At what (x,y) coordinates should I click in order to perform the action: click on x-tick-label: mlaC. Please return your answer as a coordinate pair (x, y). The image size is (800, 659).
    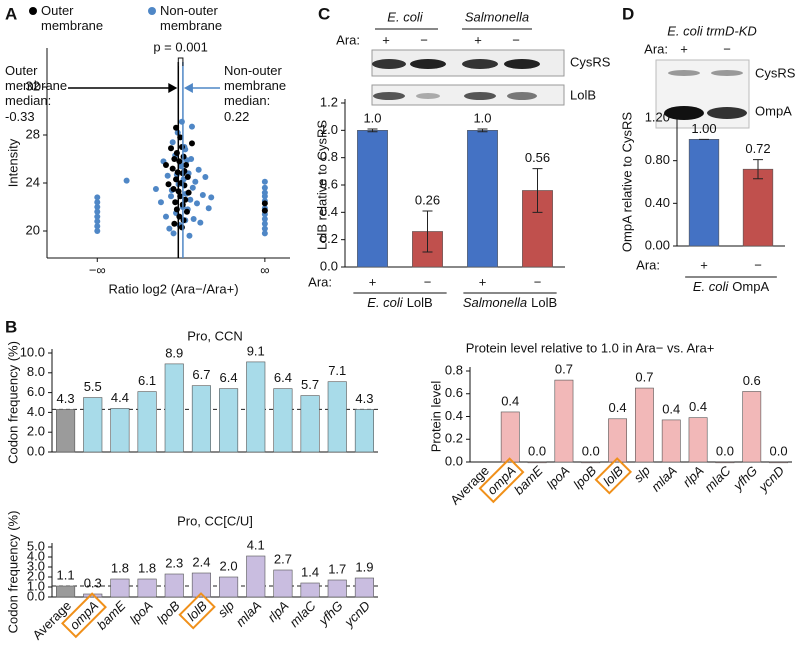
    Looking at the image, I should click on (303, 614).